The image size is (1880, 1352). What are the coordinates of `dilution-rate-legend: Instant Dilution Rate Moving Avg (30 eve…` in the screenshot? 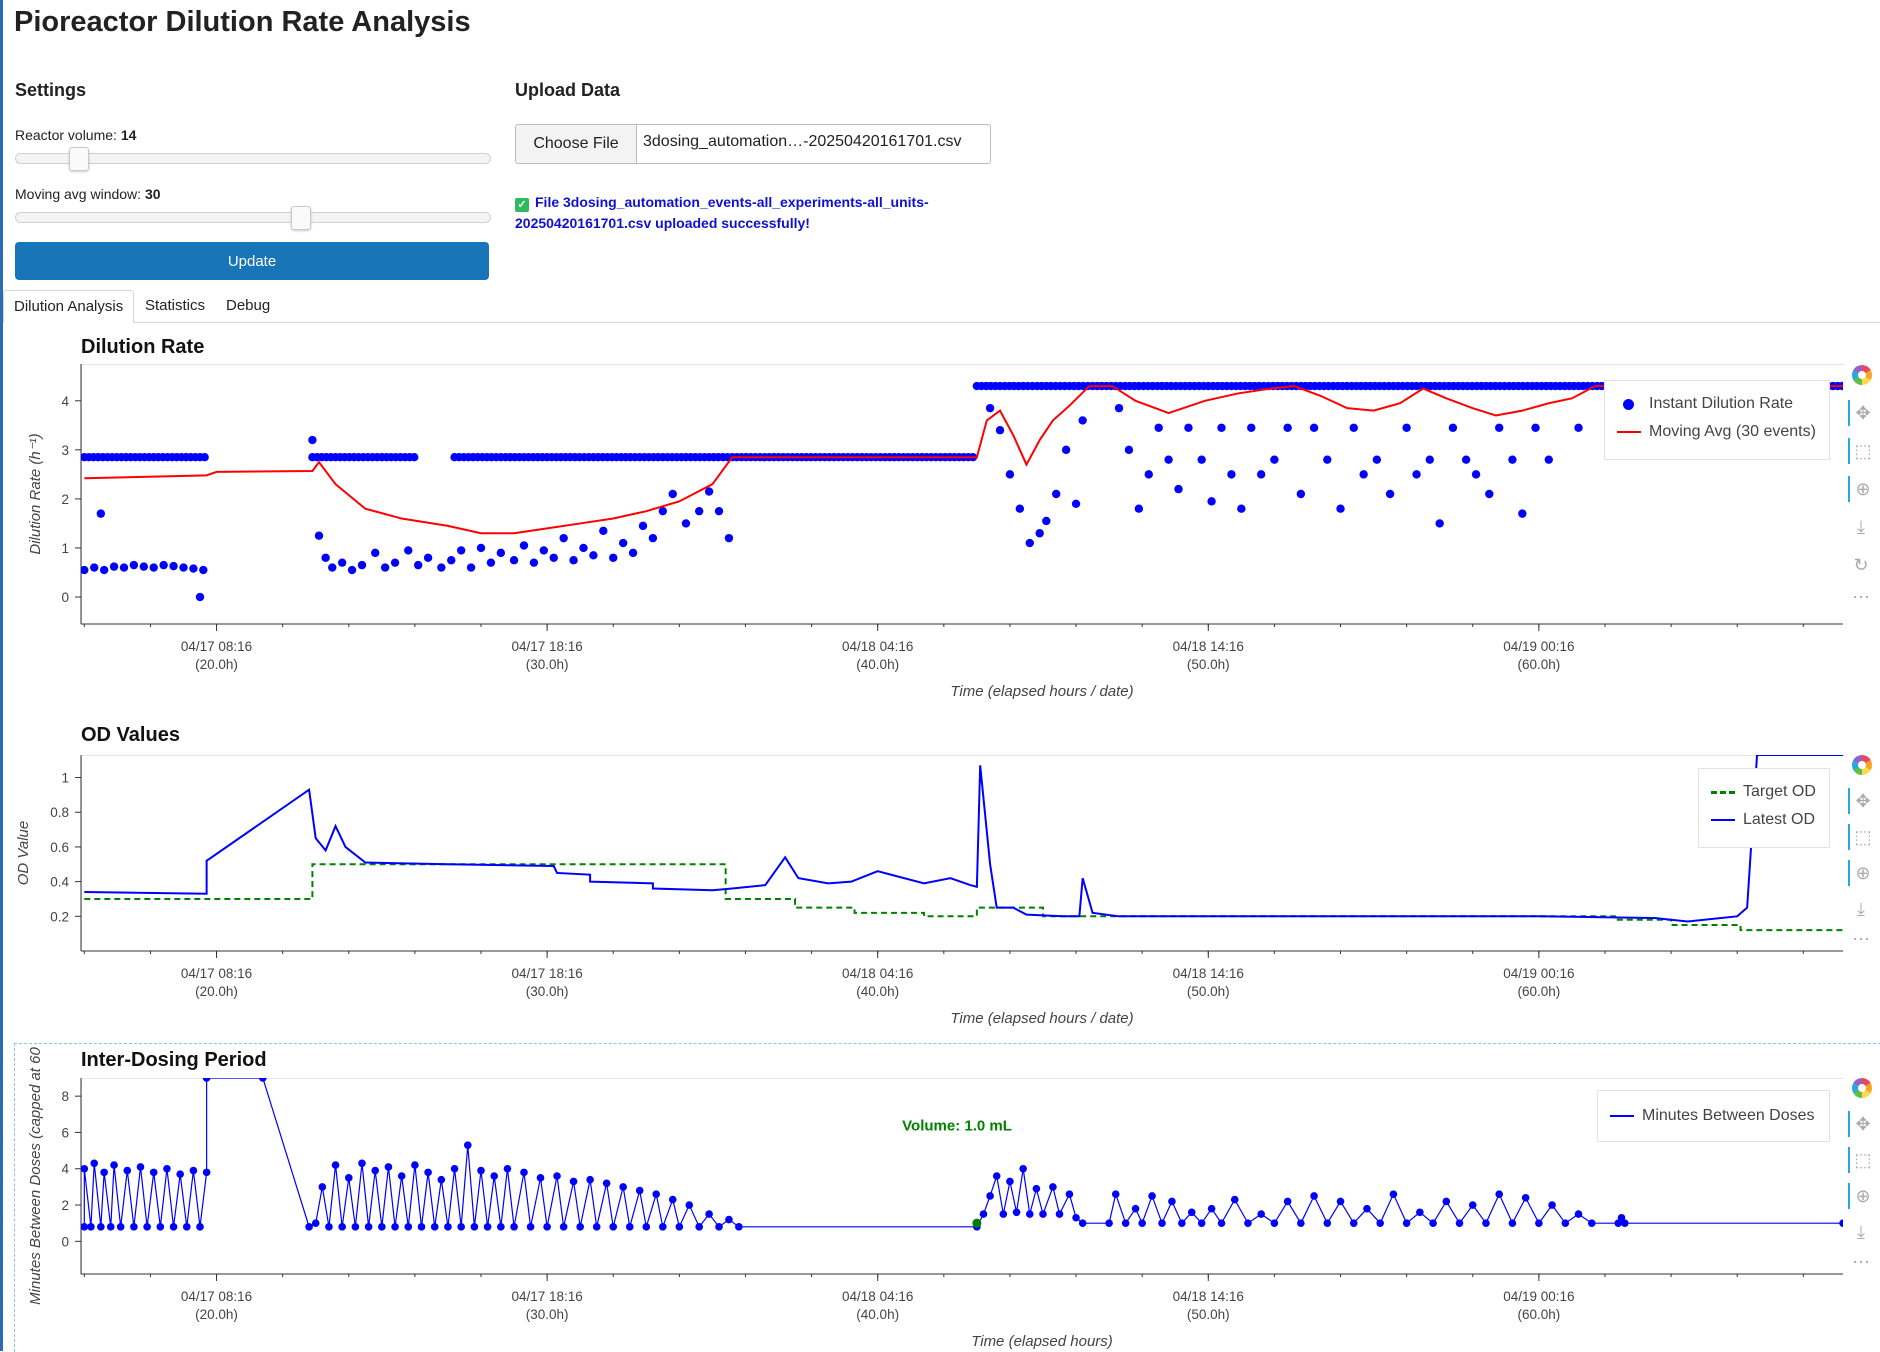 It's located at (1717, 420).